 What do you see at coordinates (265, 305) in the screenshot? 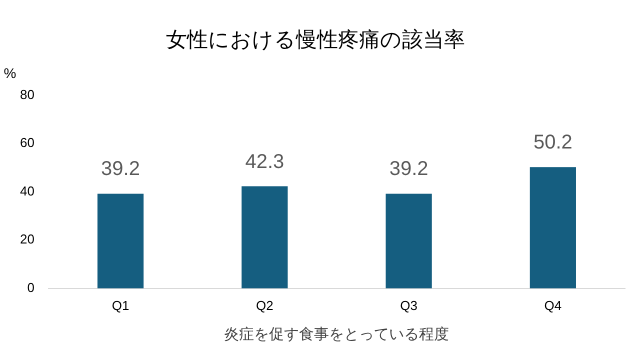
I see `x-tick-label: Q2` at bounding box center [265, 305].